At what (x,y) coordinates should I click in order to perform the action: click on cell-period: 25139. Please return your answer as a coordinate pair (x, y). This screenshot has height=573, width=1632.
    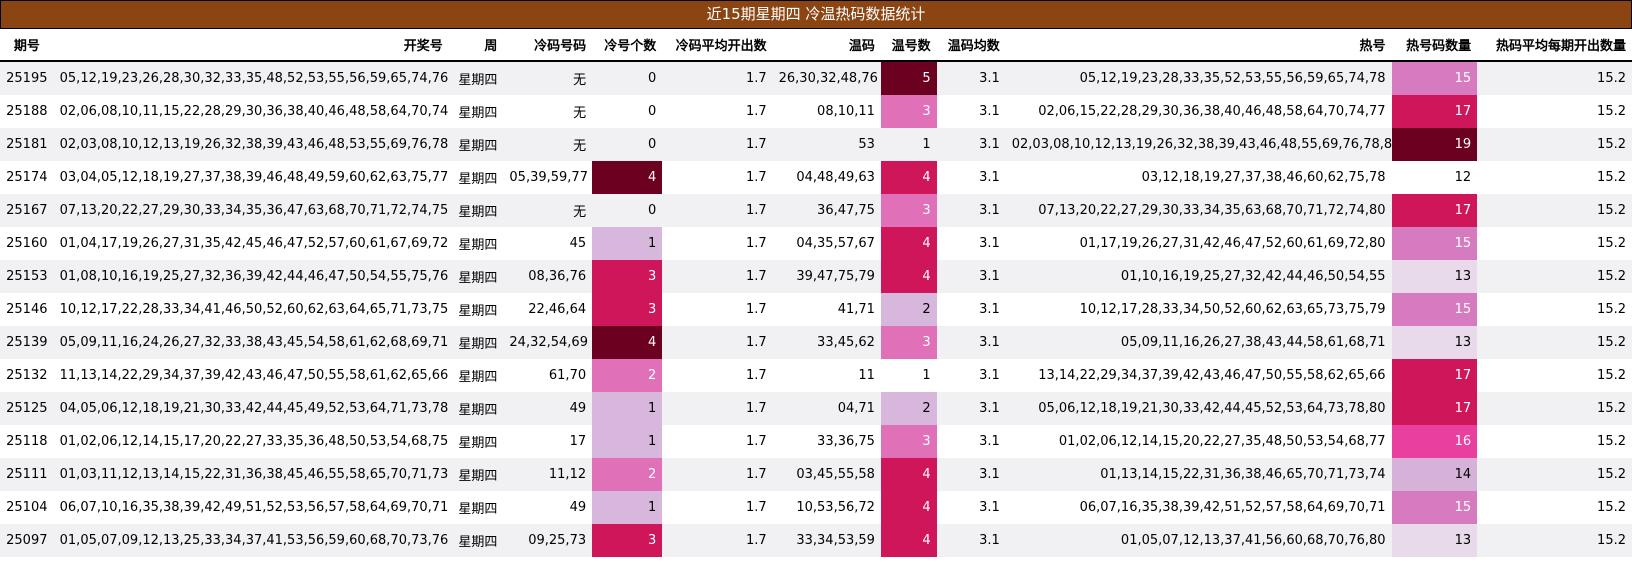
    Looking at the image, I should click on (27, 342).